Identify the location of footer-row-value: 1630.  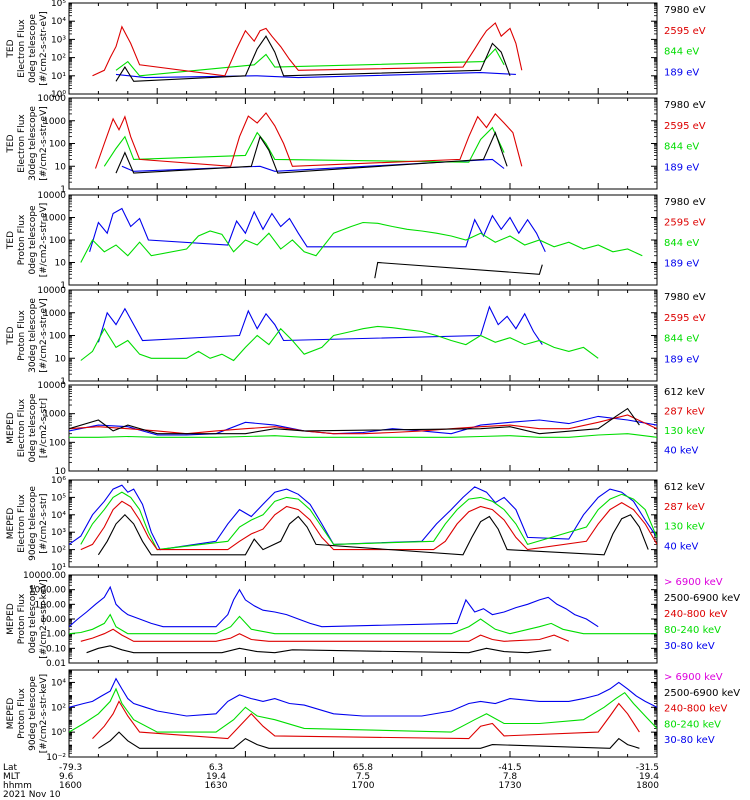
(216, 786).